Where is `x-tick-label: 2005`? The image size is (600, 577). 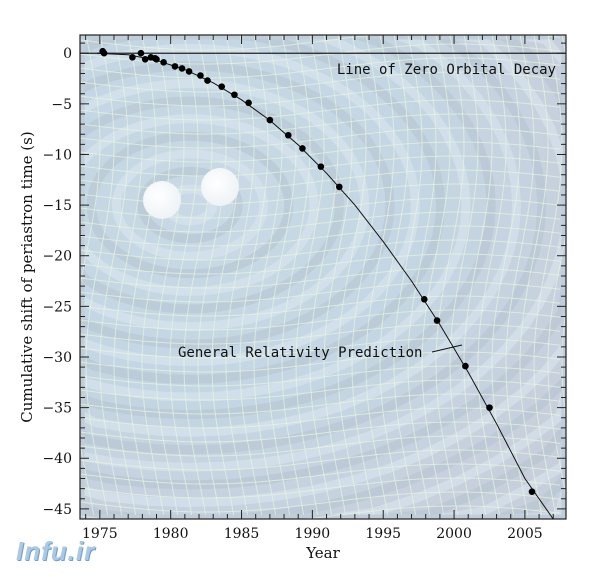
x-tick-label: 2005 is located at coordinates (525, 534).